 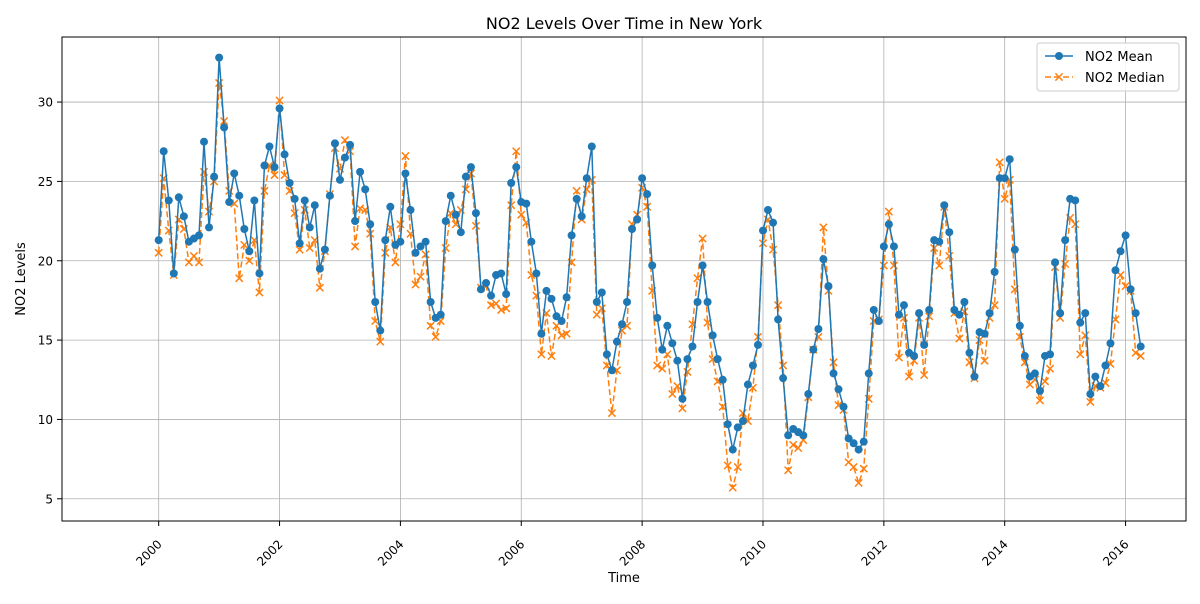 What do you see at coordinates (21, 279) in the screenshot?
I see `y-axis-label: NO2 Levels` at bounding box center [21, 279].